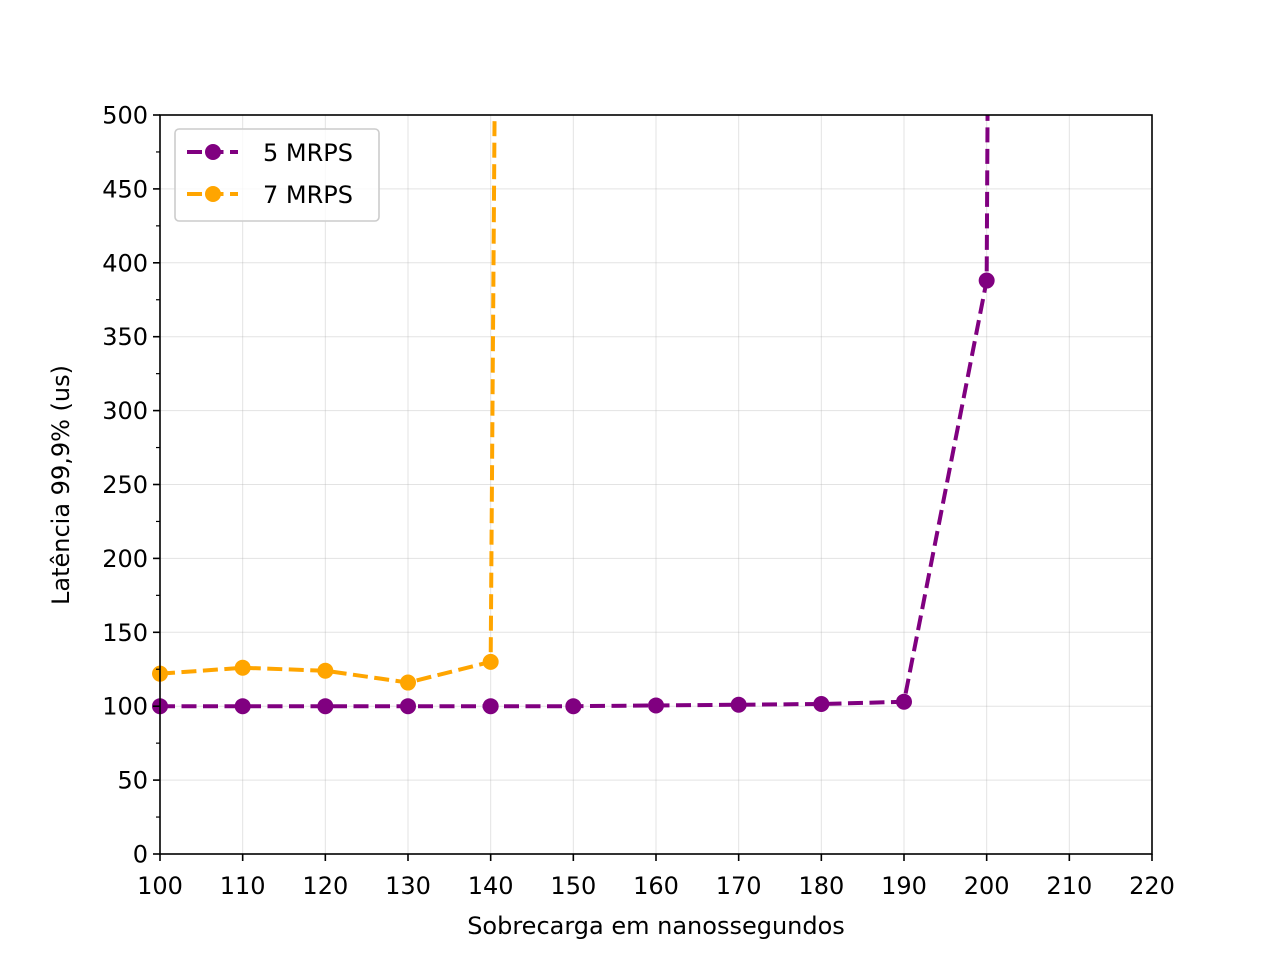 The image size is (1280, 960). Describe the element at coordinates (125, 633) in the screenshot. I see `y-tick-label: 150` at that location.